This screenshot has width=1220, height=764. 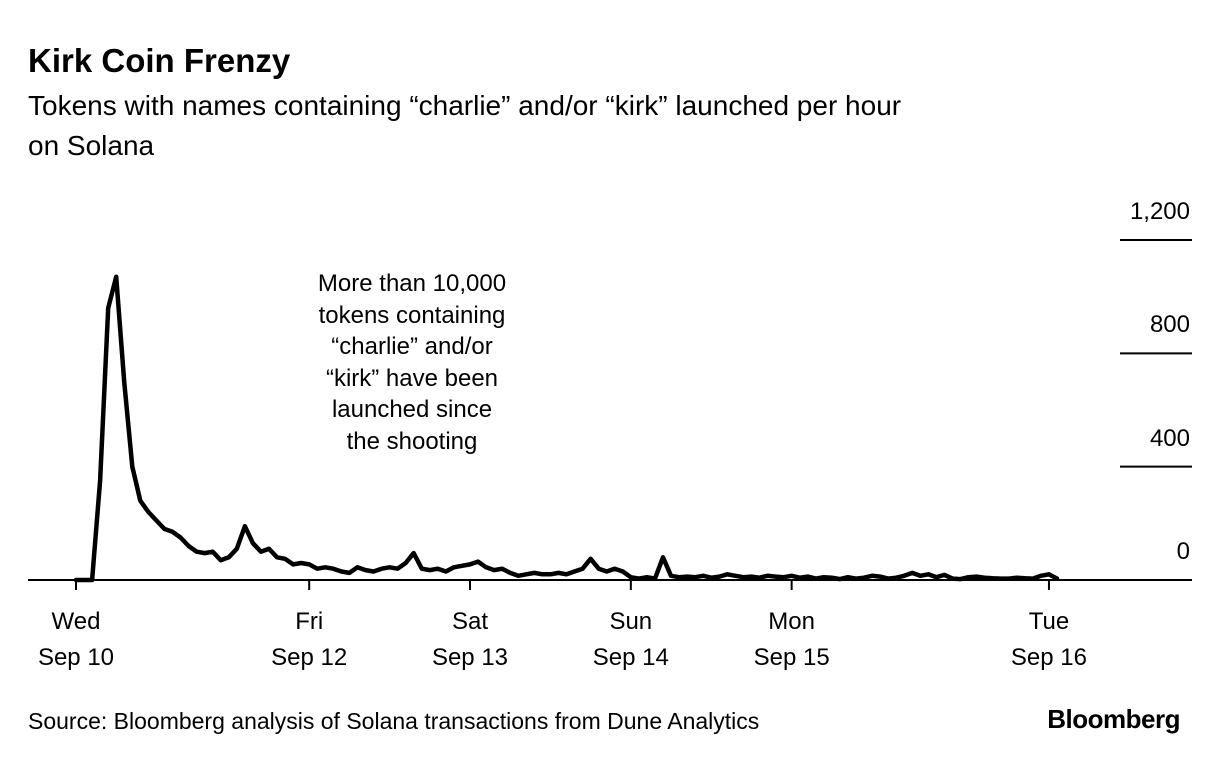 I want to click on y-tick-label: 1,200, so click(x=1159, y=211).